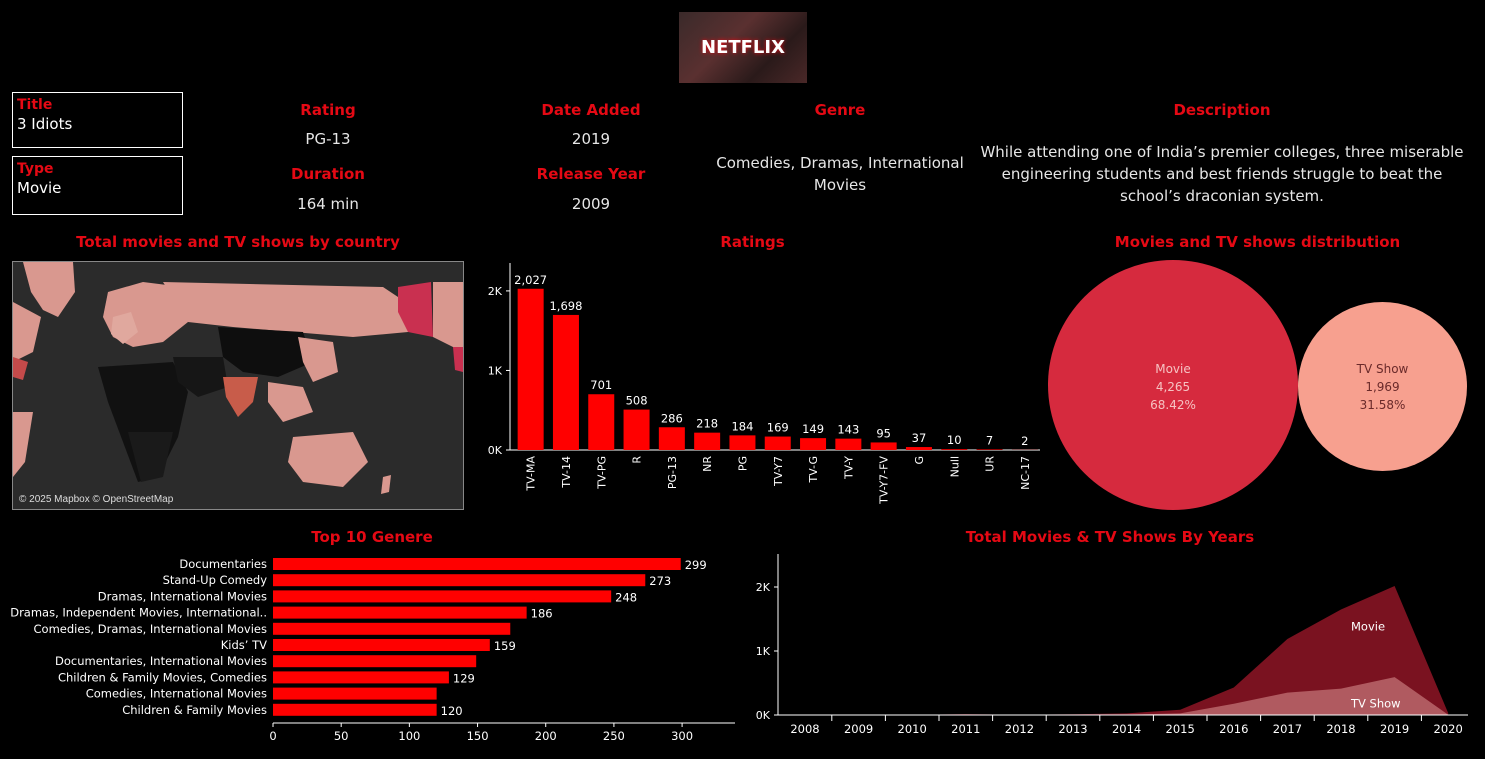 The width and height of the screenshot is (1485, 759). I want to click on ratings-bar-label: 95, so click(883, 433).